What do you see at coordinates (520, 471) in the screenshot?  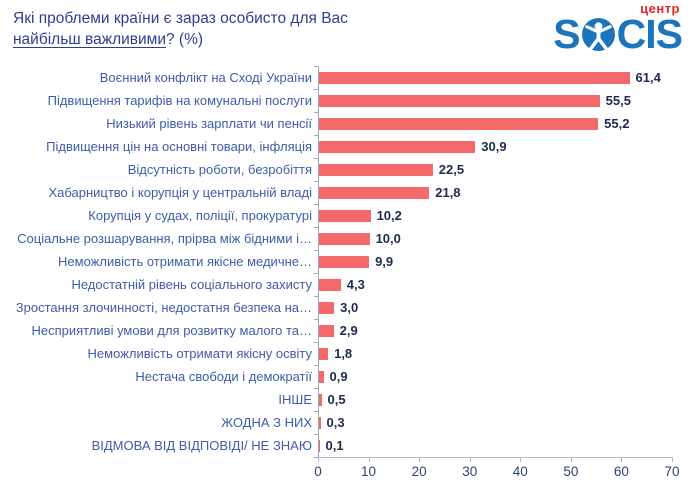 I see `x-axis-tick-label: 40` at bounding box center [520, 471].